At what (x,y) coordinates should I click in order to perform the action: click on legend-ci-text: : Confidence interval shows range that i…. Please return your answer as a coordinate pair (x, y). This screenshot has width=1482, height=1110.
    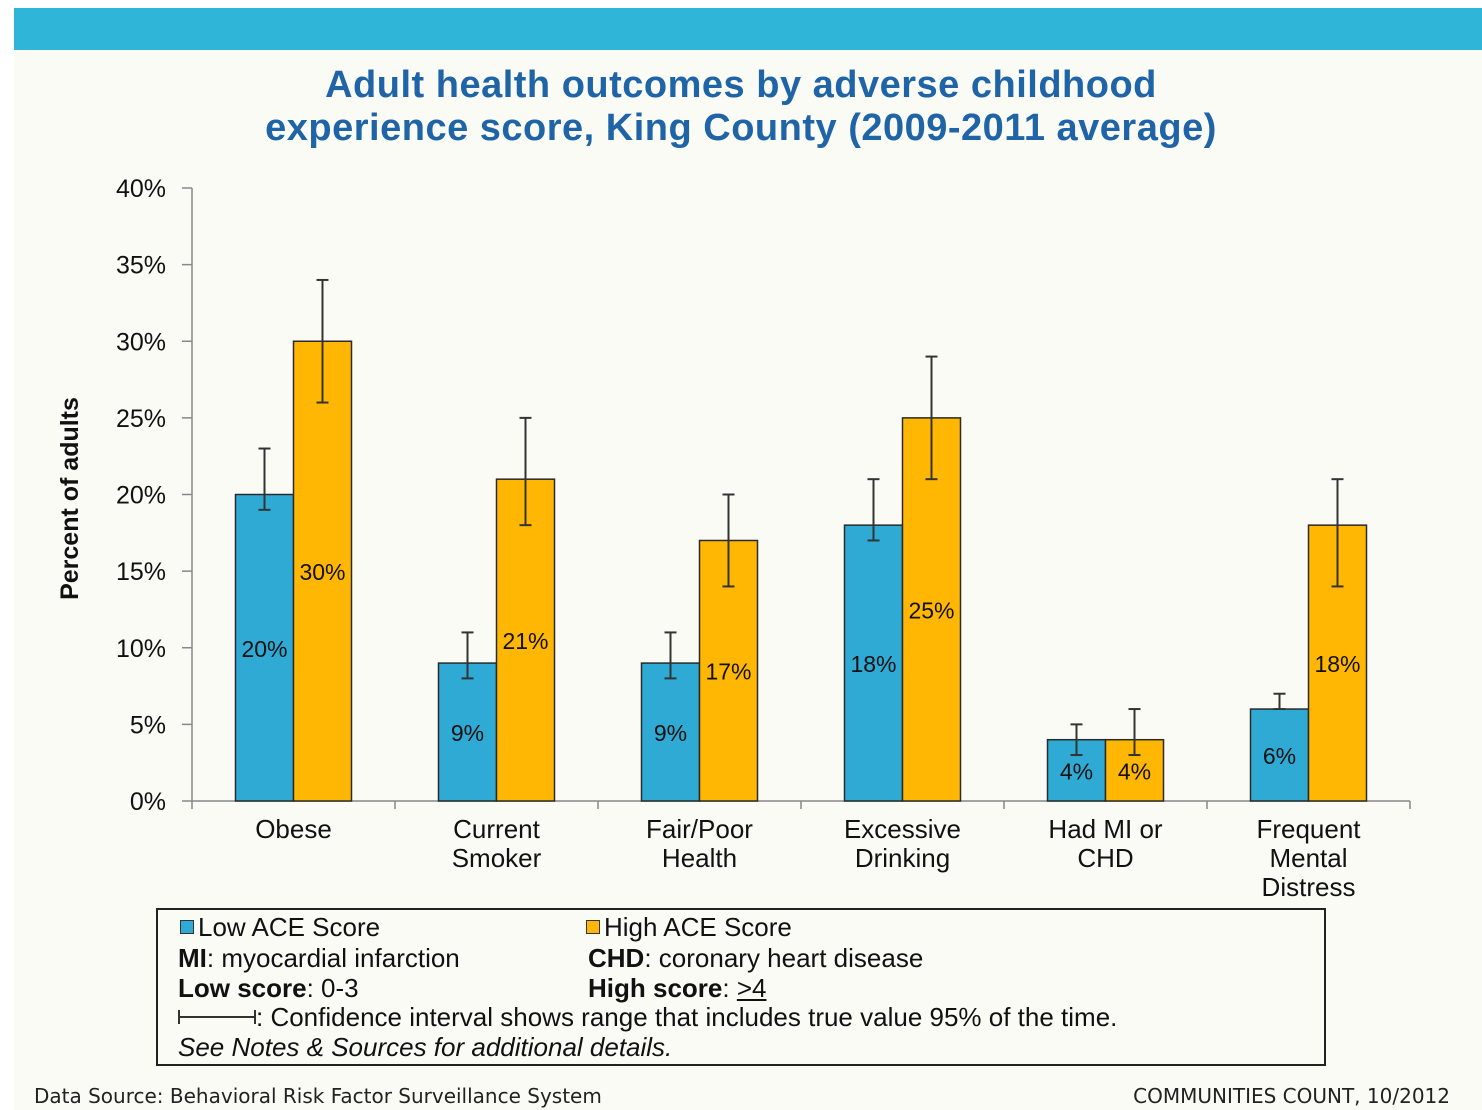
    Looking at the image, I should click on (687, 1017).